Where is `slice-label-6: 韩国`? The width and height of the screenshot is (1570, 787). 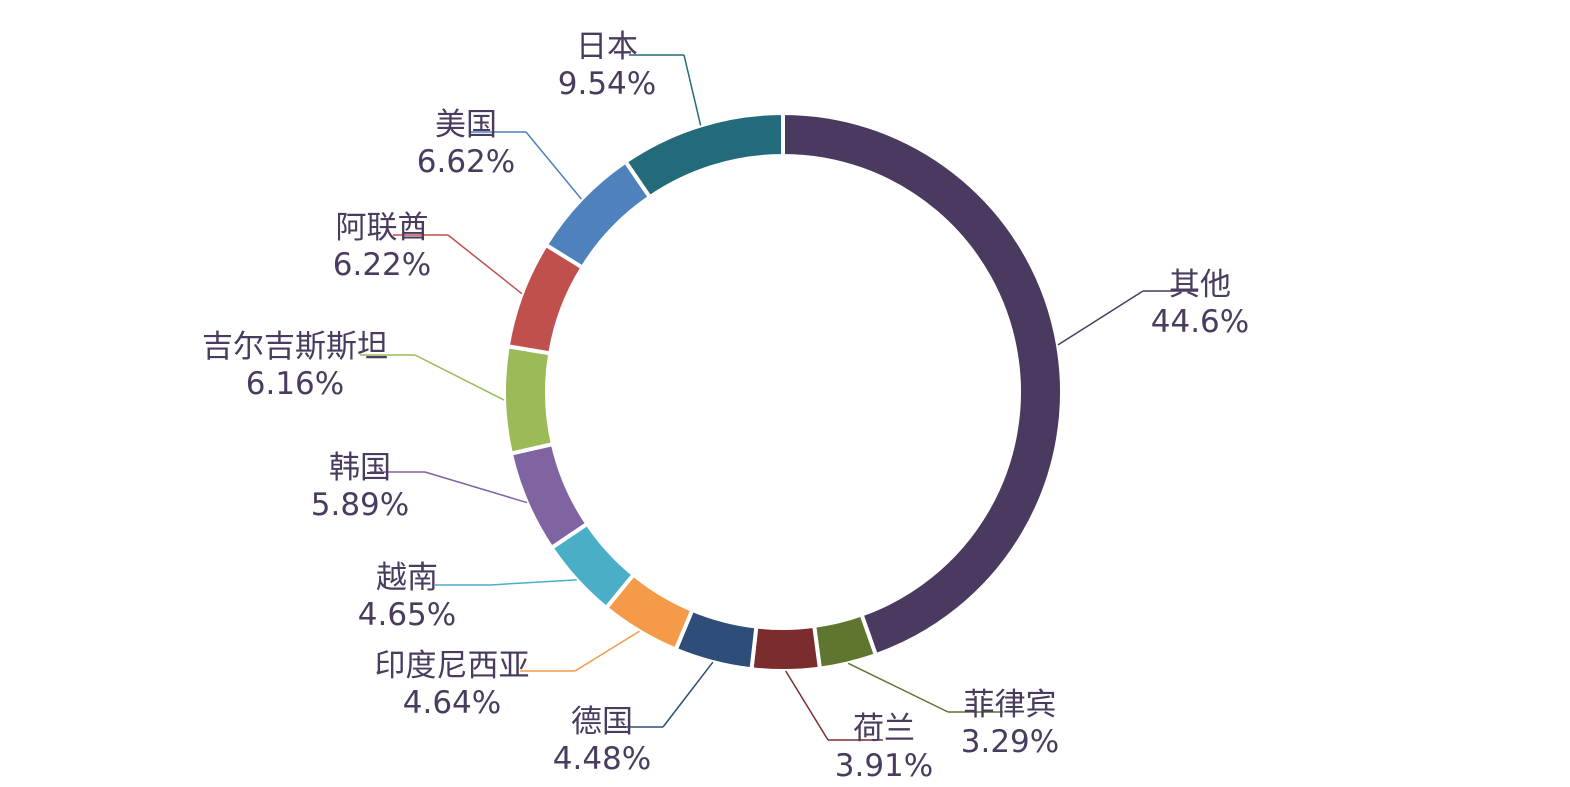
slice-label-6: 韩国 is located at coordinates (360, 468).